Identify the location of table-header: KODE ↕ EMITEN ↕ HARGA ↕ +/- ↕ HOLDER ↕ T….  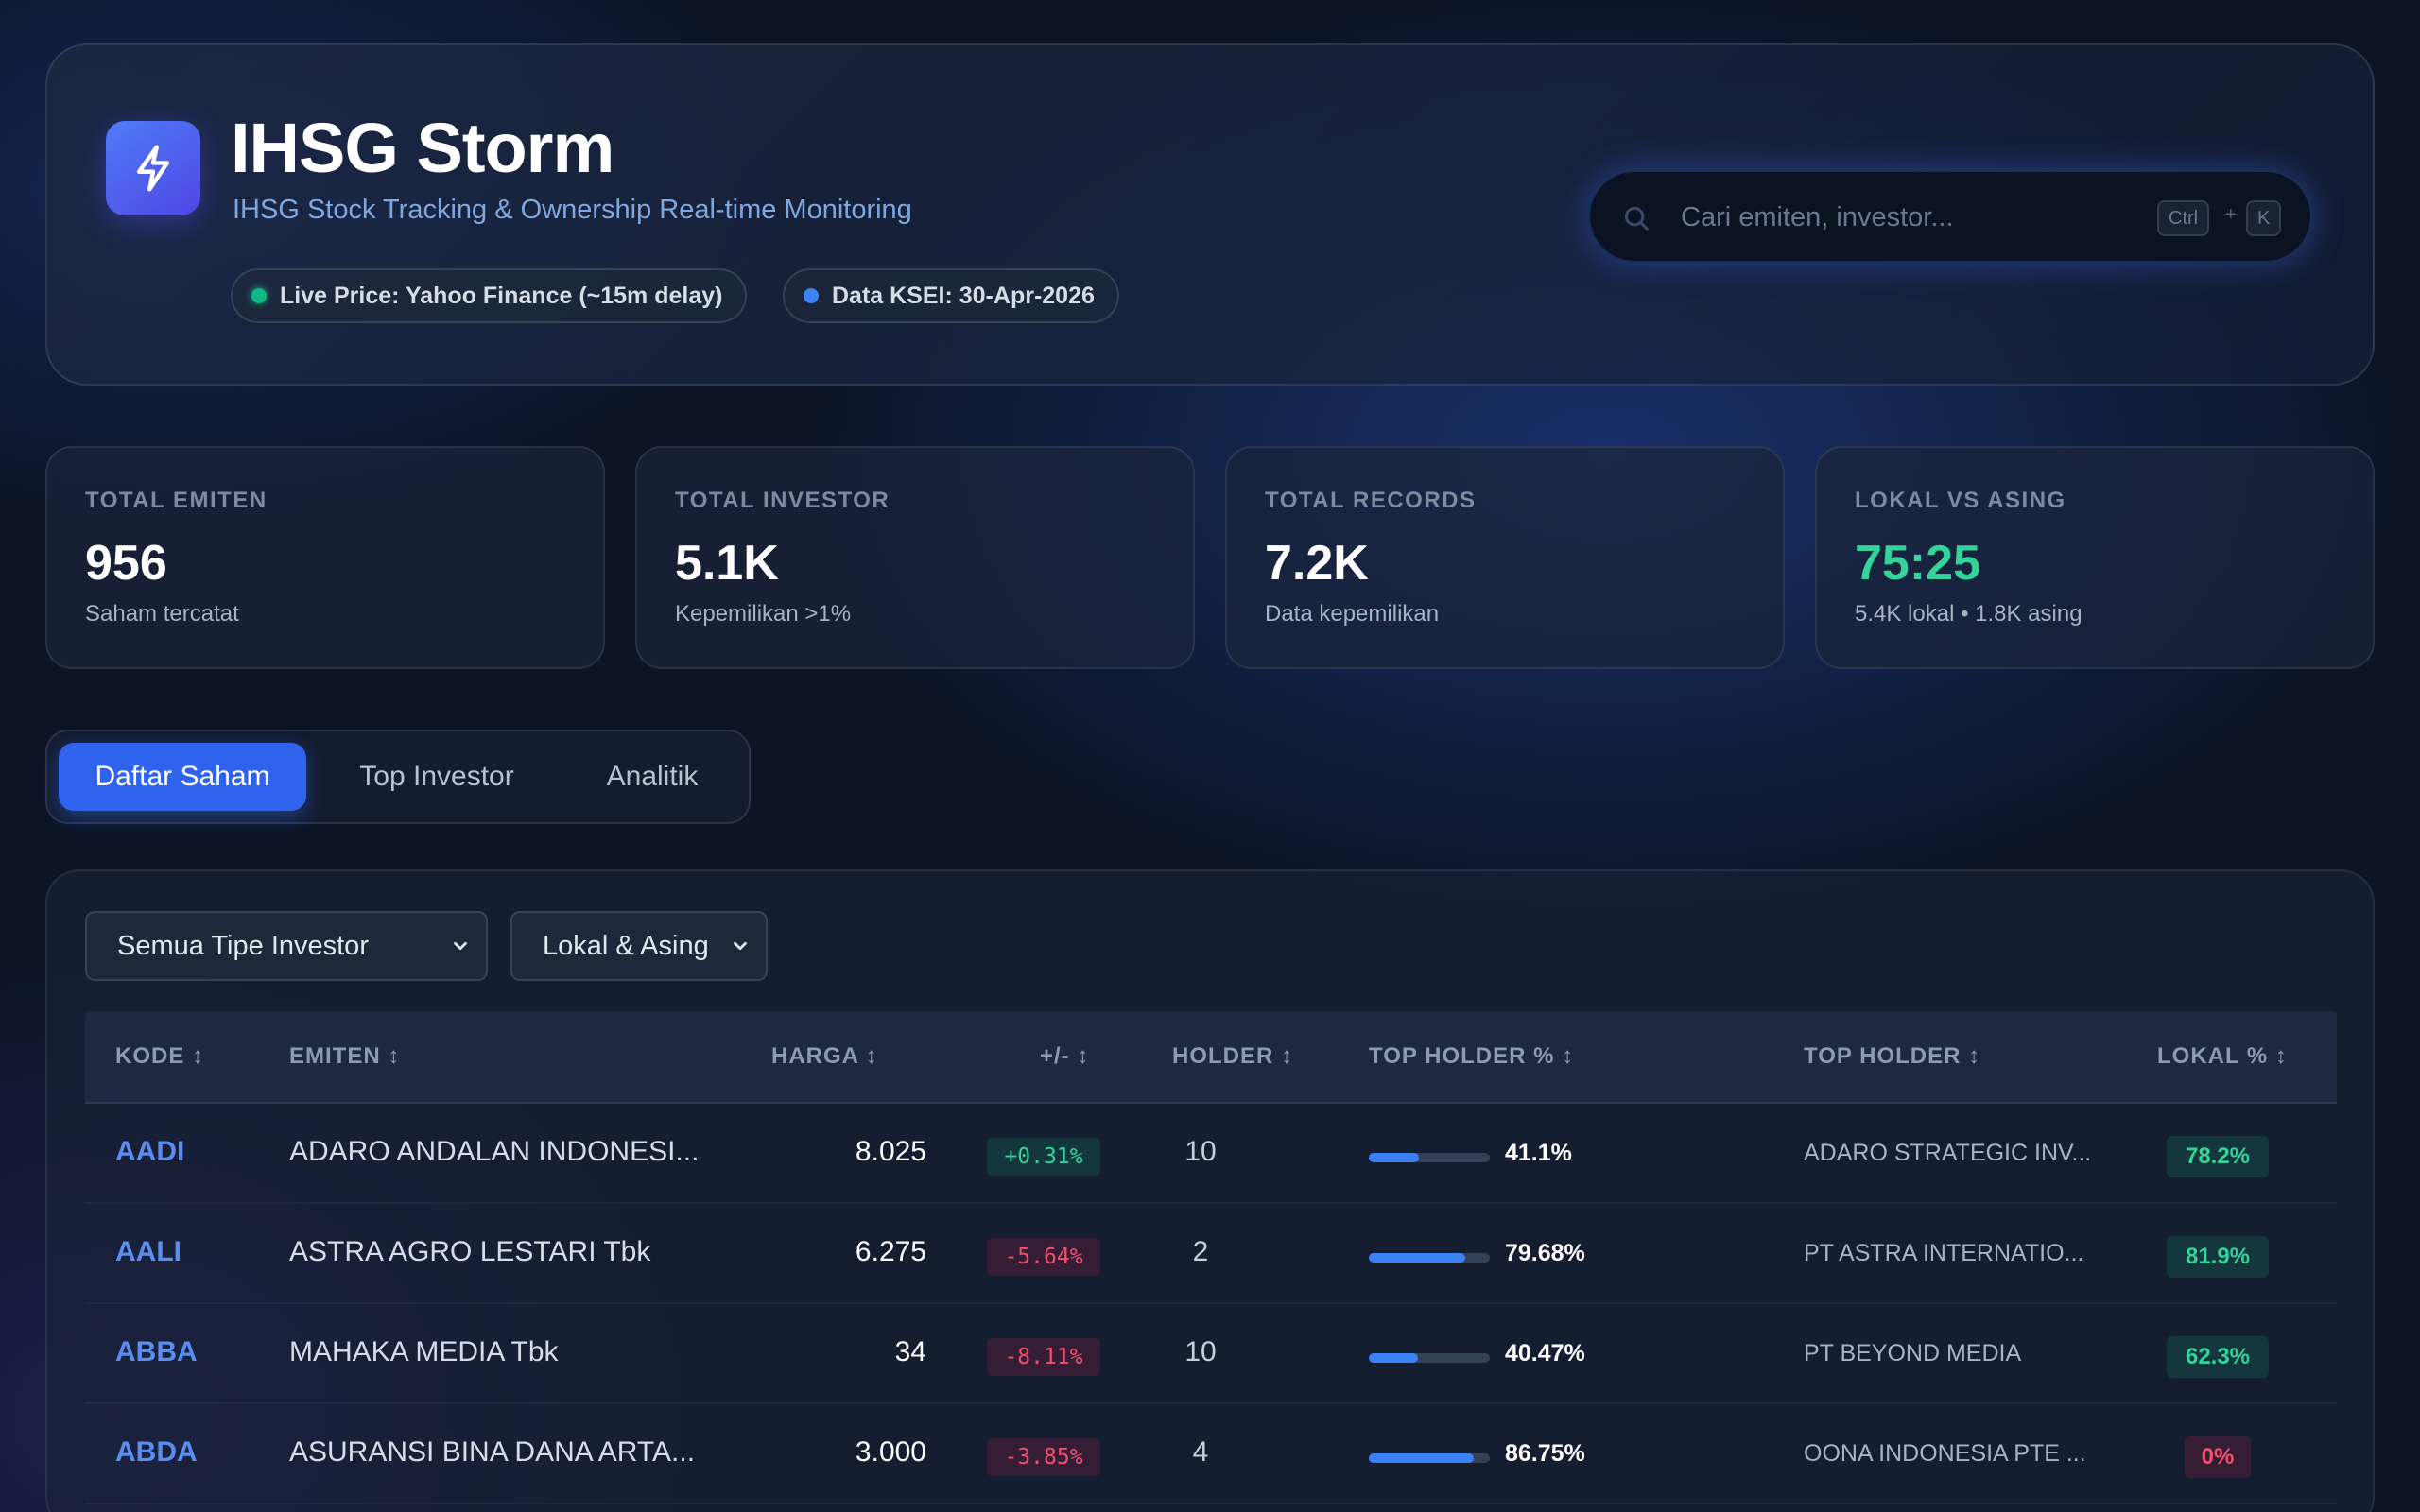
(1211, 1057).